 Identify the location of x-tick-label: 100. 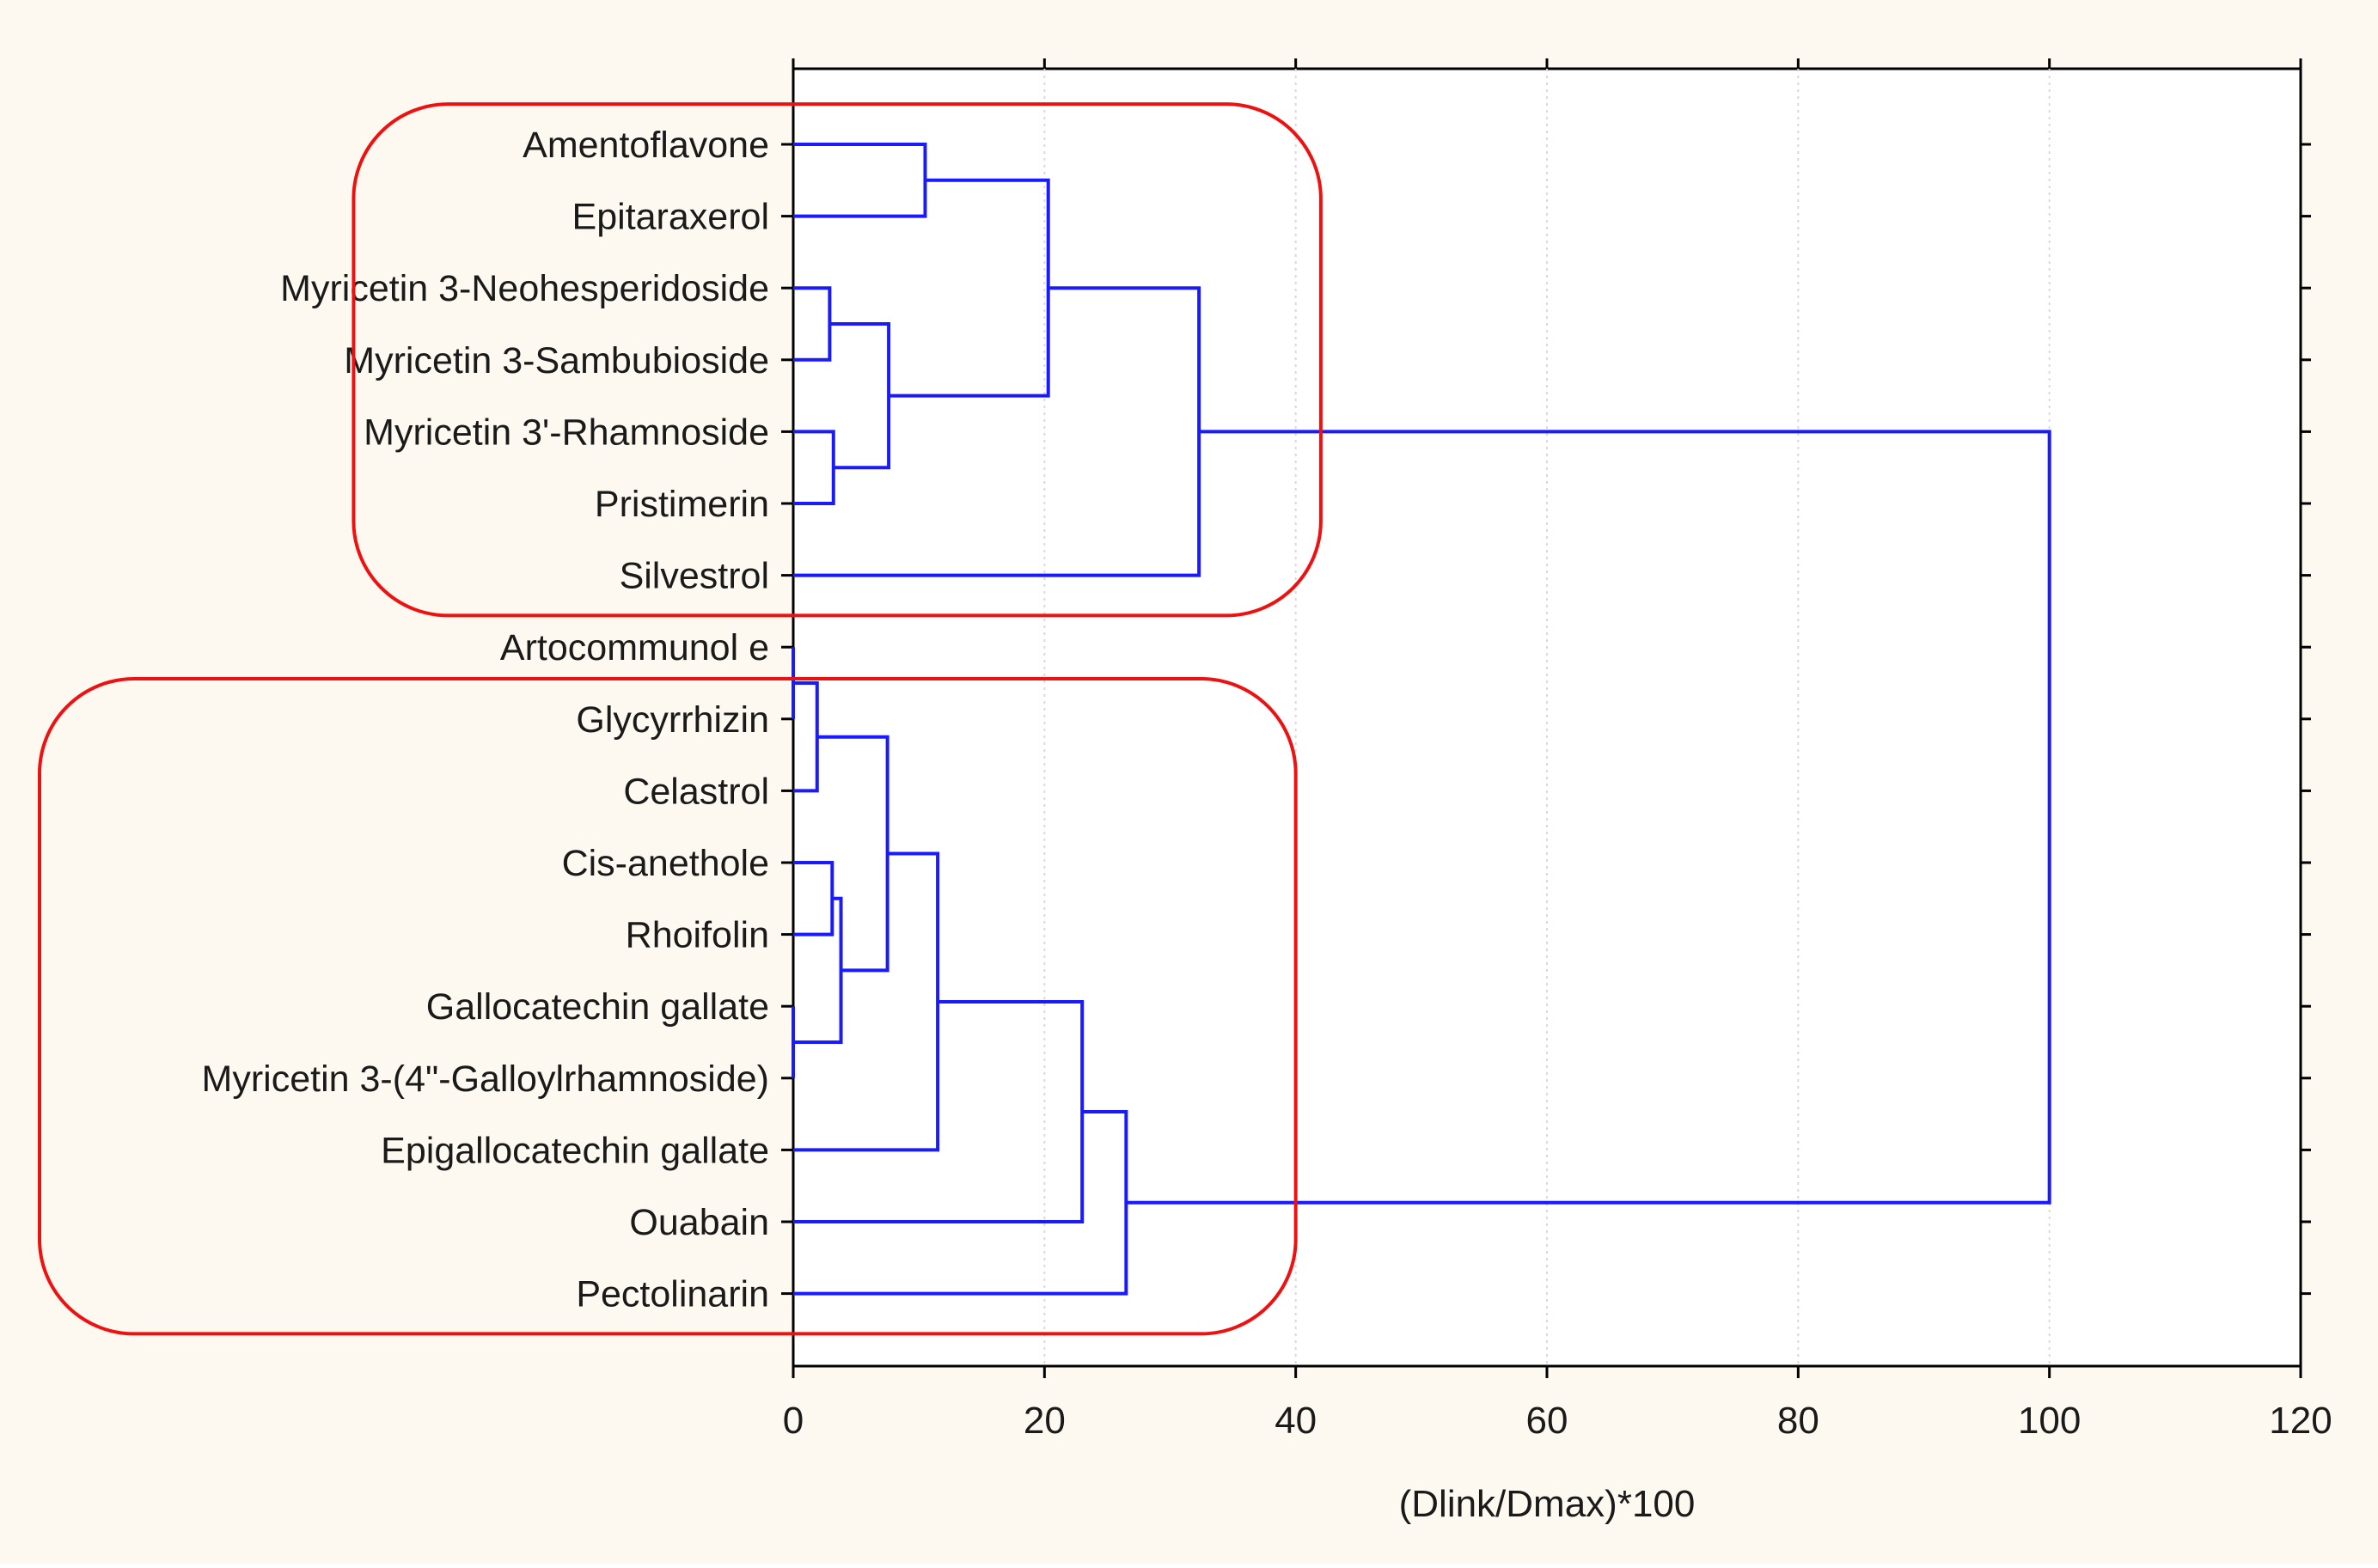
(2049, 1421).